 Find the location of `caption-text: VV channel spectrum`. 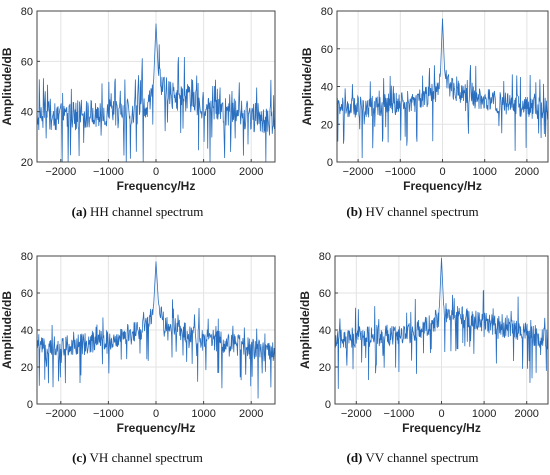

caption-text: VV channel spectrum is located at coordinates (420, 457).